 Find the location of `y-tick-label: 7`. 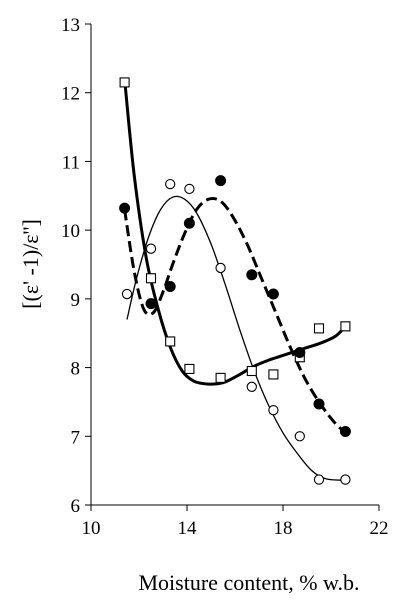

y-tick-label: 7 is located at coordinates (76, 437).